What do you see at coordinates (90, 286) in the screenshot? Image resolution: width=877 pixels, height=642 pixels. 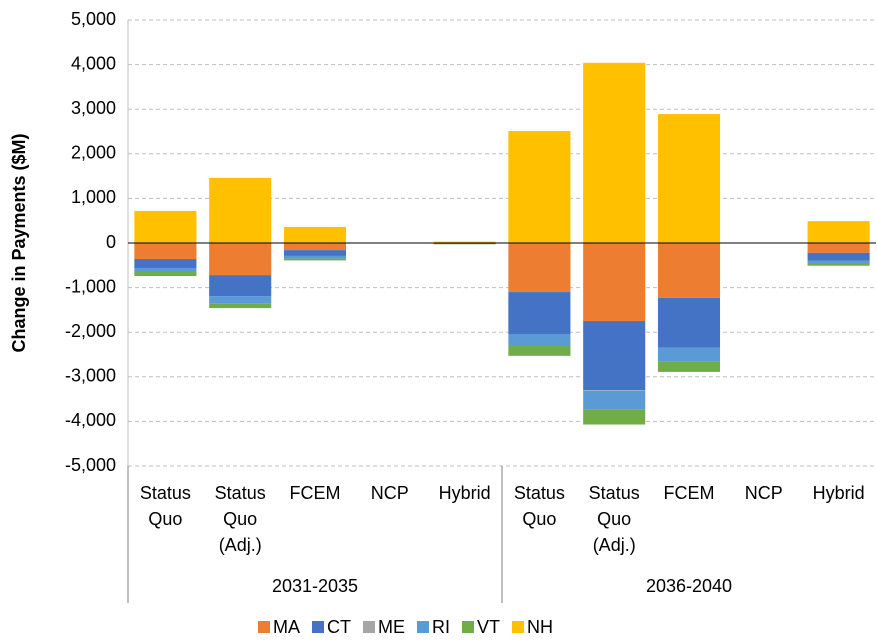 I see `y-tick-label: -1,000` at bounding box center [90, 286].